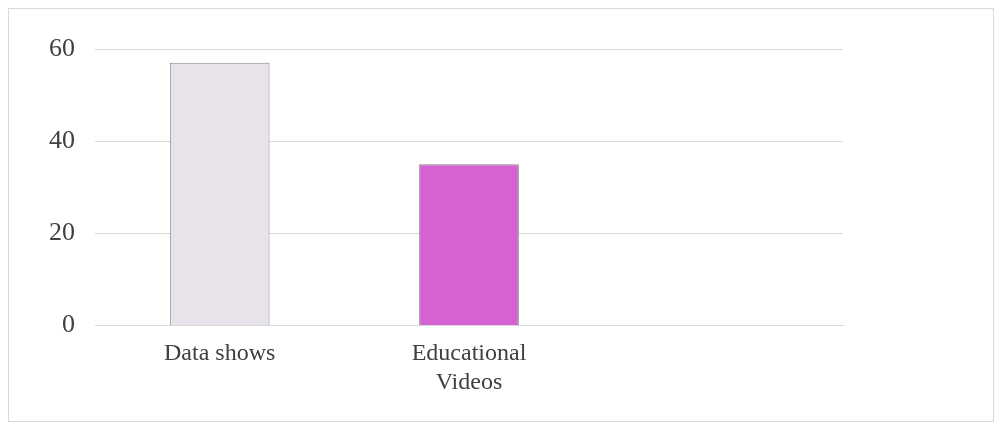  Describe the element at coordinates (68, 324) in the screenshot. I see `y-tick-label: 0` at that location.